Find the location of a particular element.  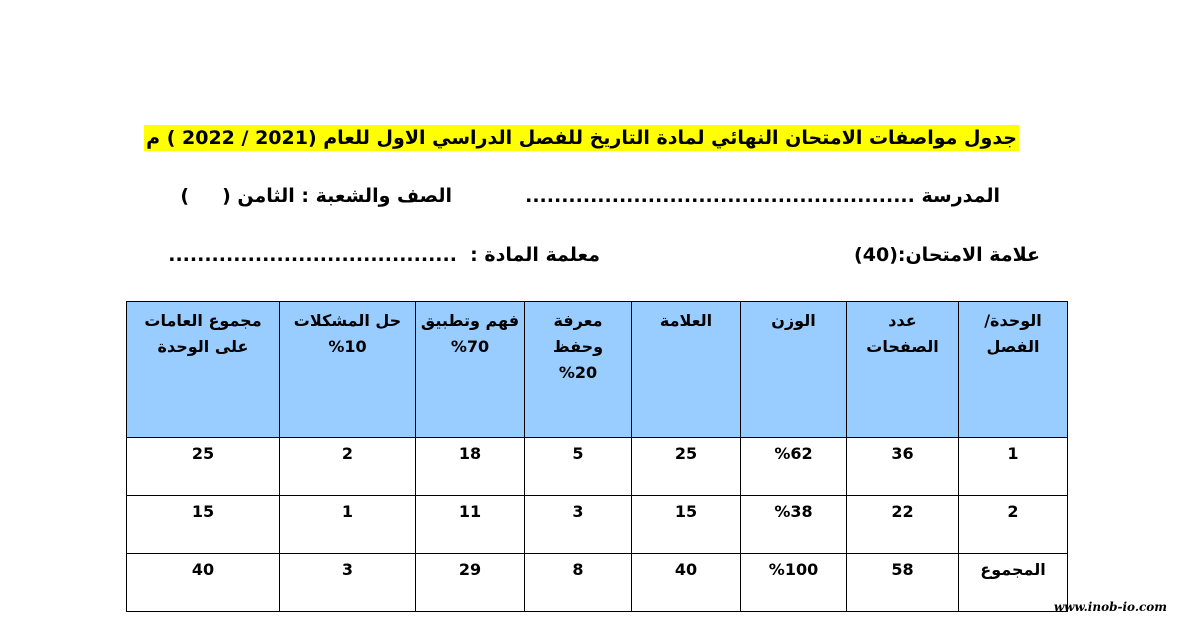

header-cell: مجموع العامات على الوحدة is located at coordinates (203, 369).